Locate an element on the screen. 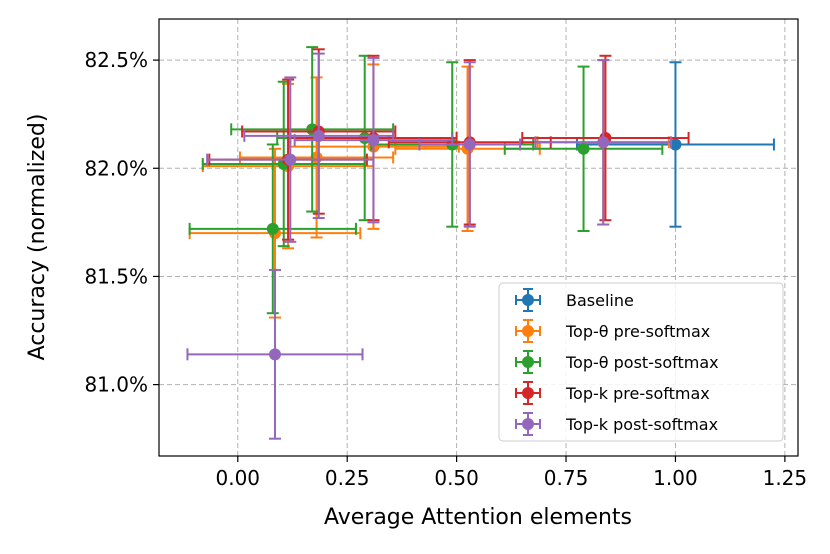 This screenshot has width=830, height=554. legend-label: Top-k post-softmax is located at coordinates (641, 424).